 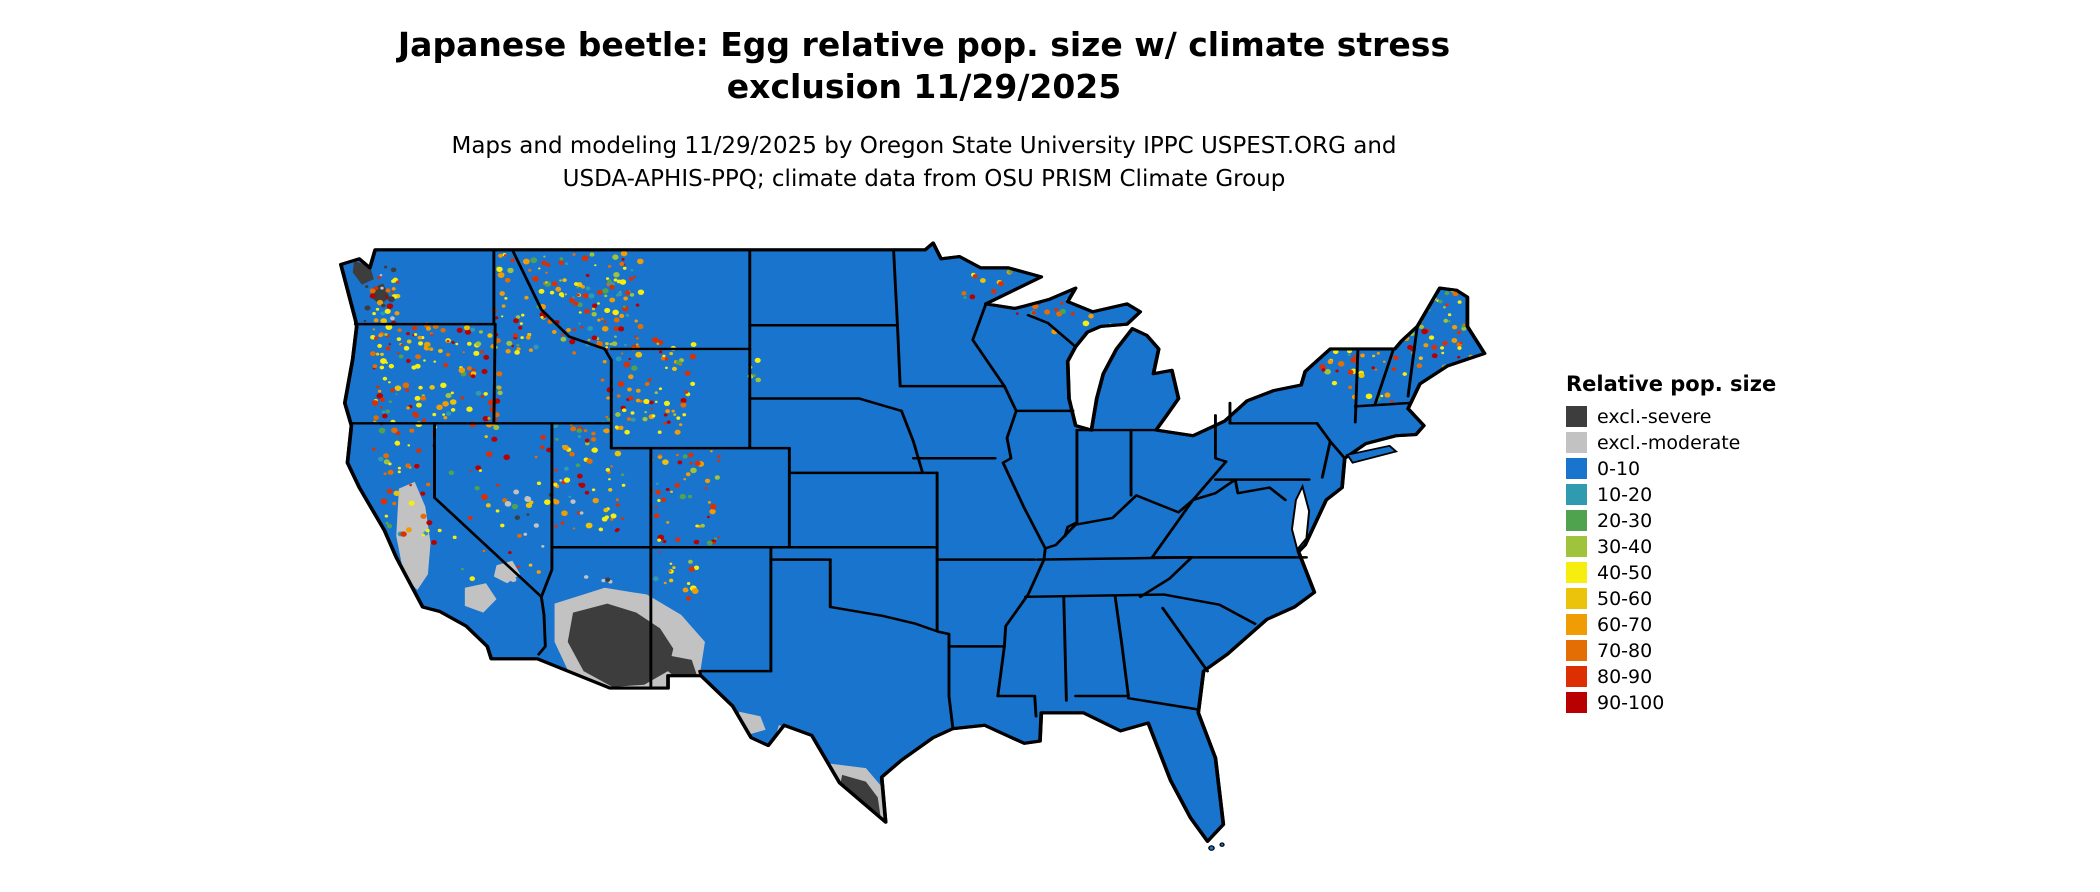 What do you see at coordinates (1671, 384) in the screenshot?
I see `legend-title: Relative pop. size` at bounding box center [1671, 384].